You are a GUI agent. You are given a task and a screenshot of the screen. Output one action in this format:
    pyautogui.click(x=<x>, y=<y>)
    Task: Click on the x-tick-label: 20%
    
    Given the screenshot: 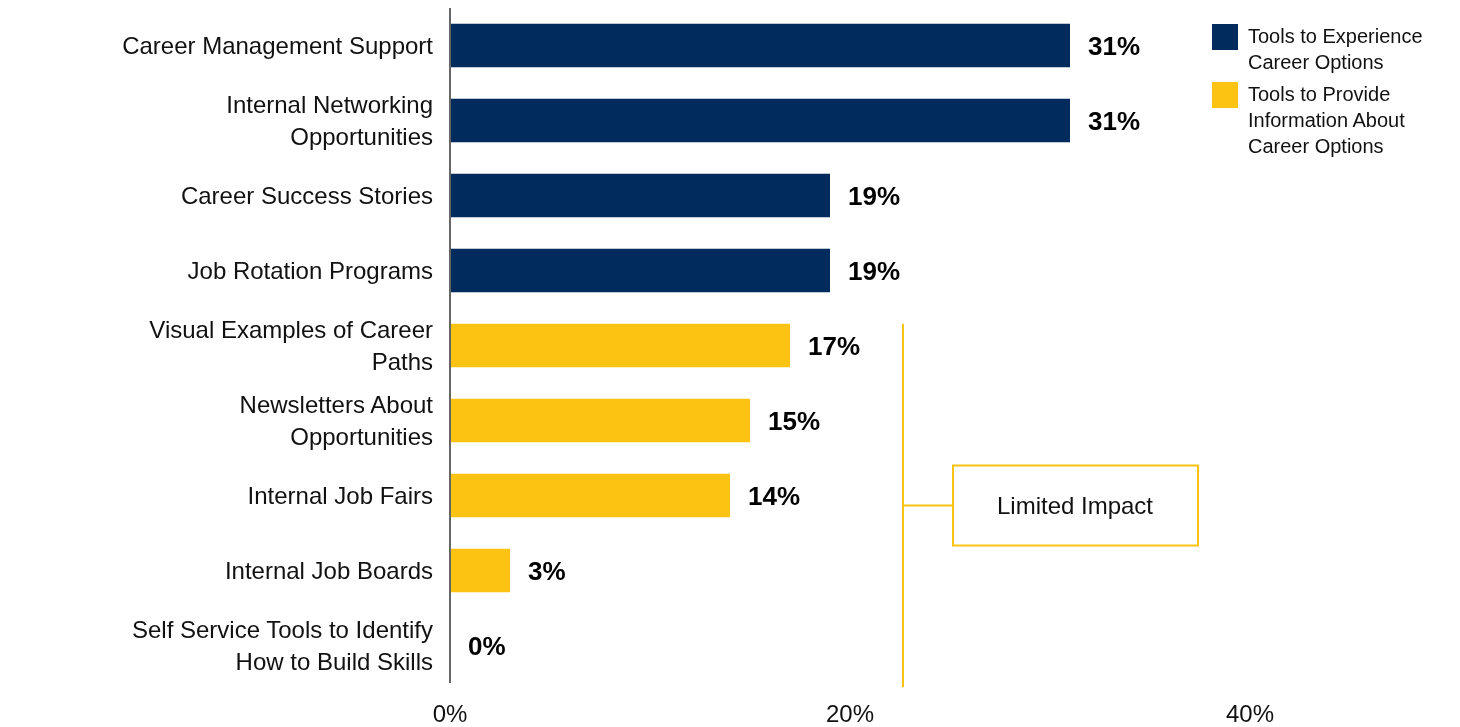 What is the action you would take?
    pyautogui.click(x=850, y=713)
    